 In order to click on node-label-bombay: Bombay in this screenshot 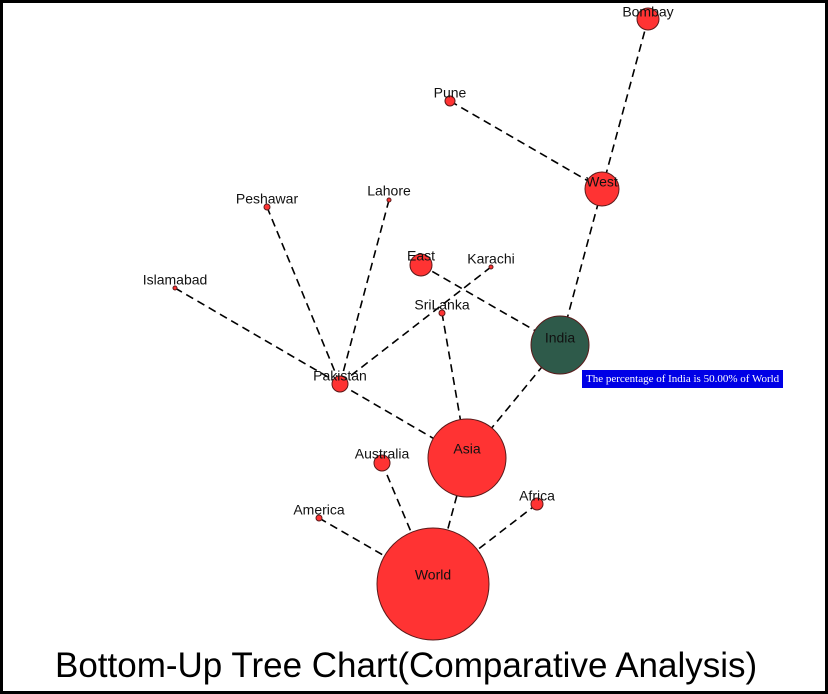, I will do `click(647, 12)`.